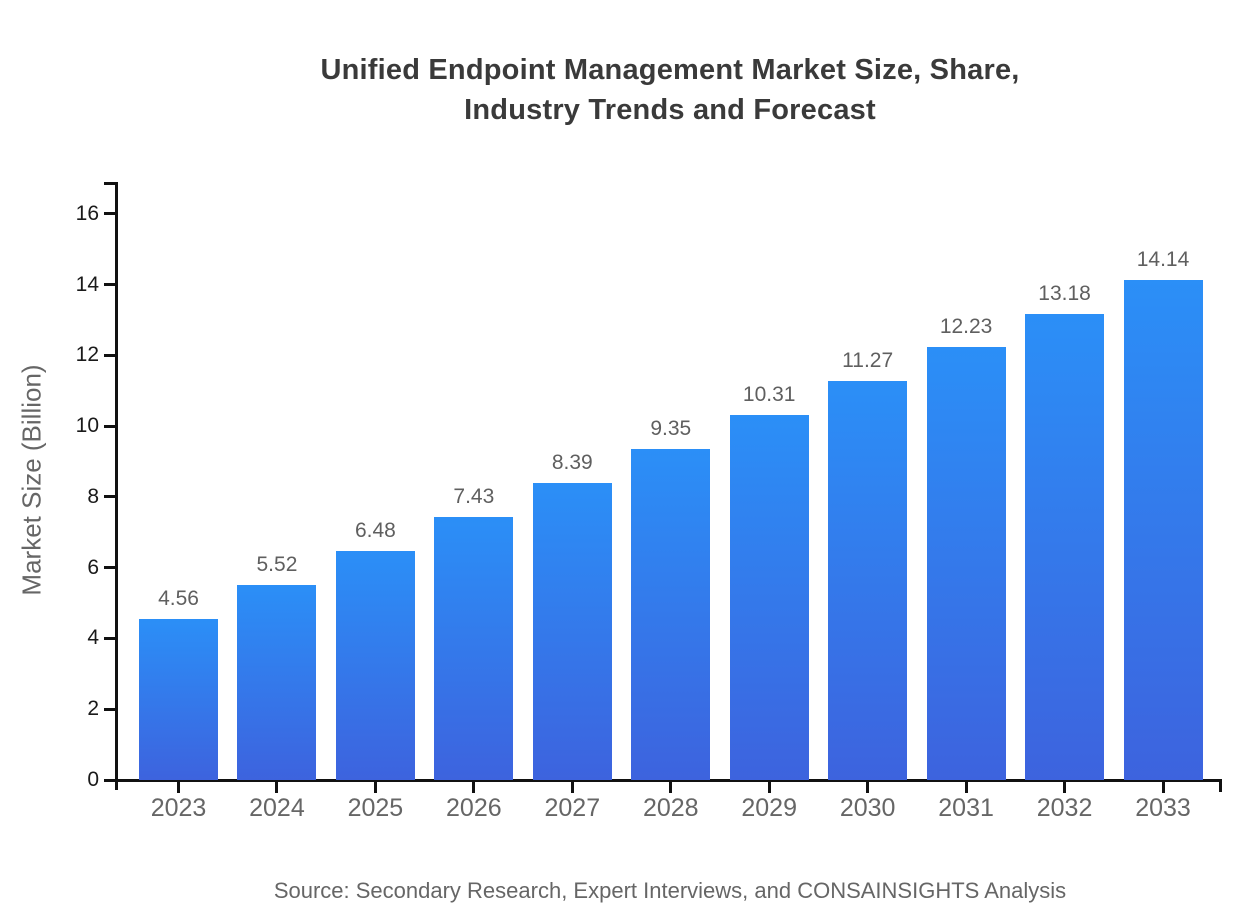 The width and height of the screenshot is (1260, 920). What do you see at coordinates (868, 361) in the screenshot?
I see `bar-value-label: 11.27` at bounding box center [868, 361].